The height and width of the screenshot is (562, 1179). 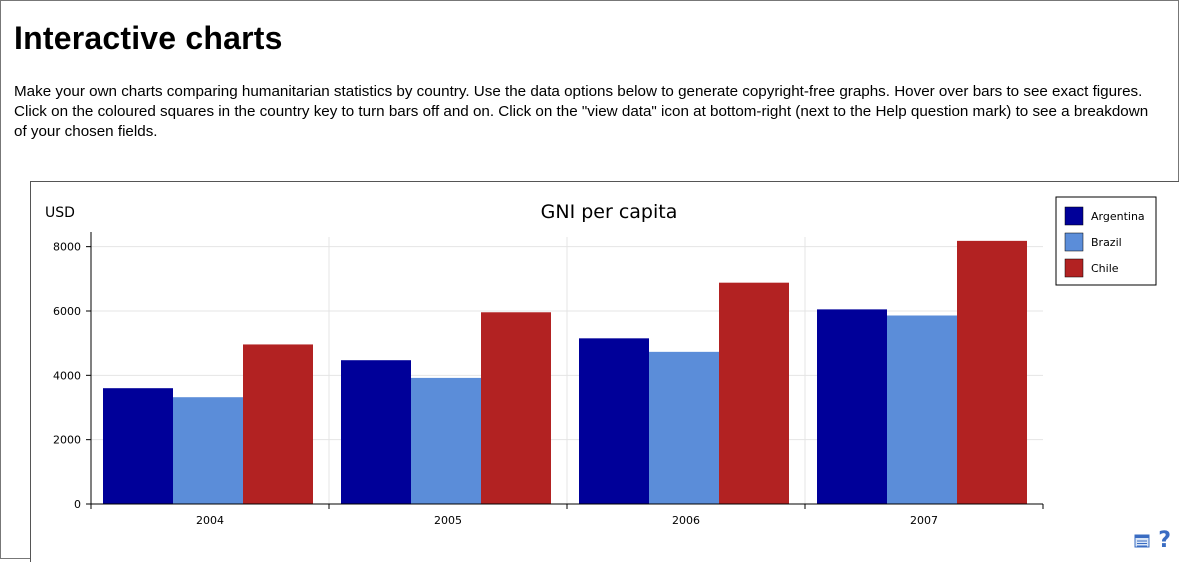 I want to click on legend-swatch-chile, so click(x=1074, y=268).